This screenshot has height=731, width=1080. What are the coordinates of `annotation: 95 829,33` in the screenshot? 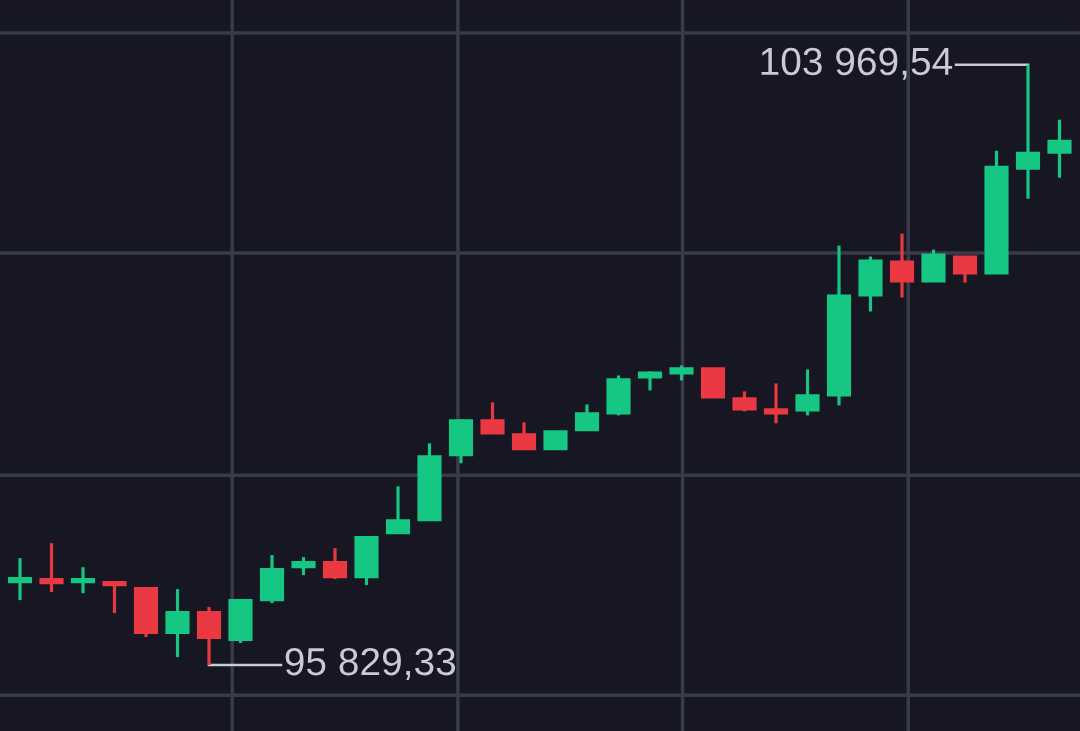 It's located at (370, 664).